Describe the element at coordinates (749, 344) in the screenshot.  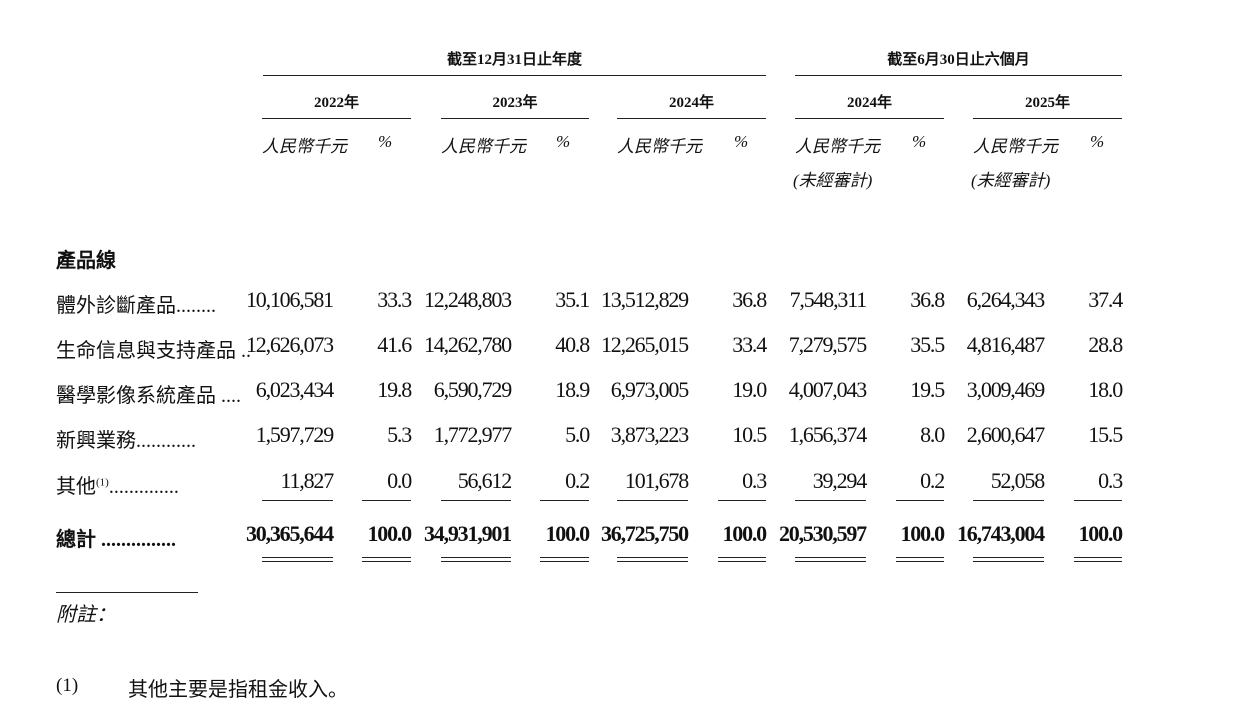
I see `percent-cell: 33.4` at that location.